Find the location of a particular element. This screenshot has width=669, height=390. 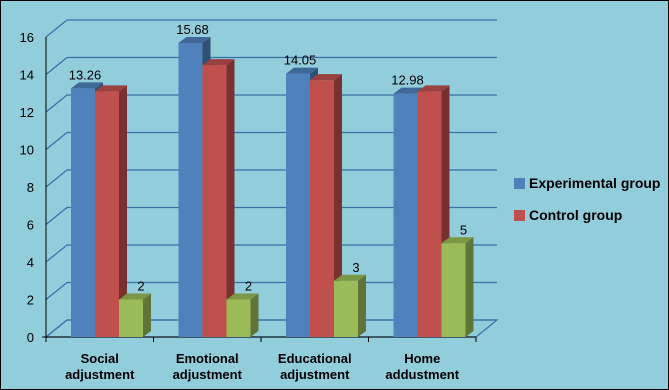

y-tick-label: 0 is located at coordinates (30, 337).